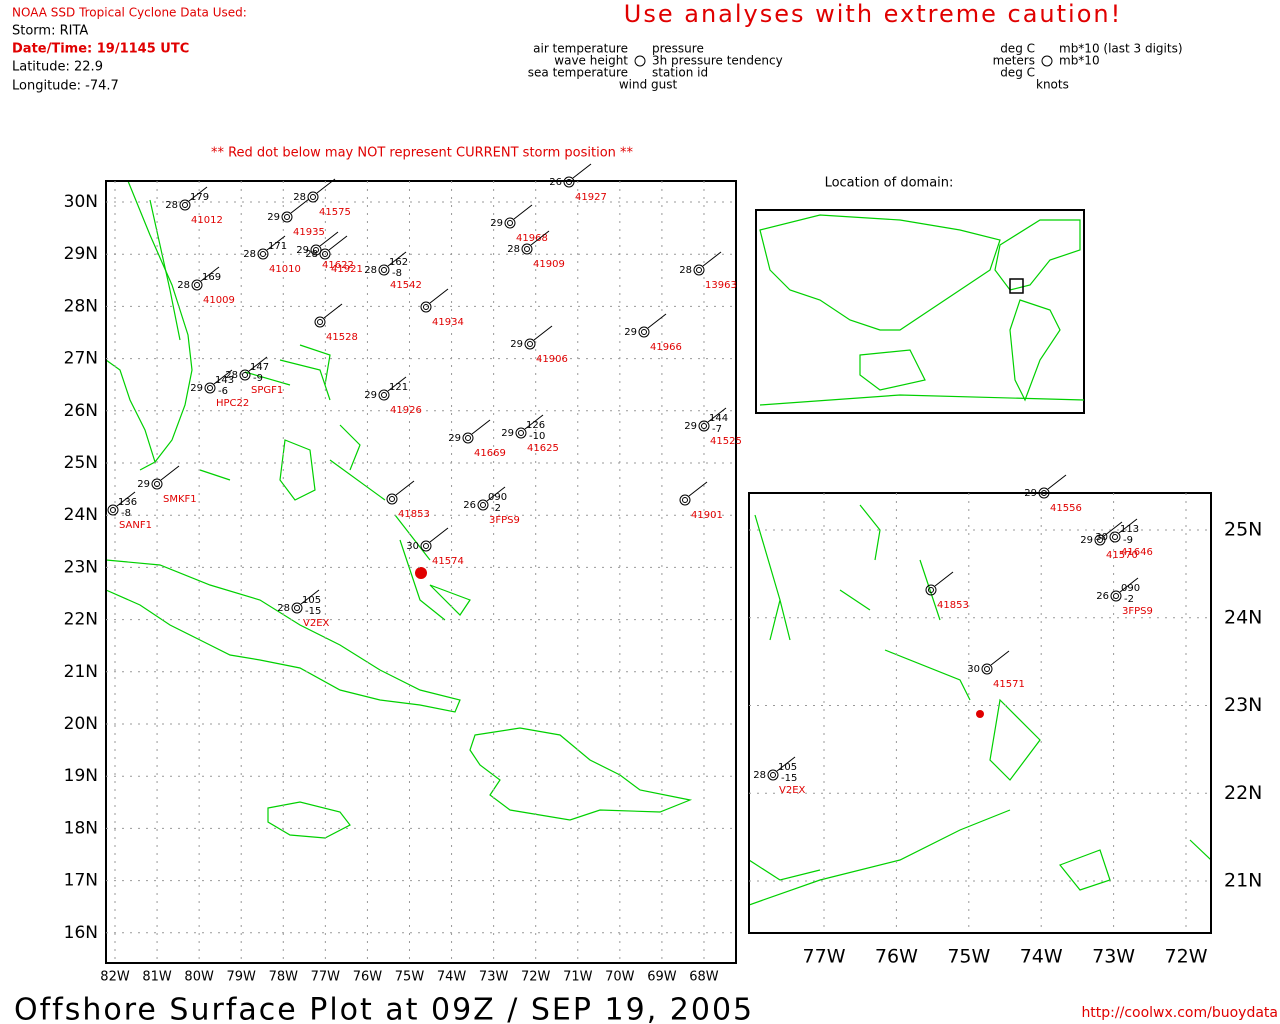  I want to click on lat-label: 24N, so click(81, 515).